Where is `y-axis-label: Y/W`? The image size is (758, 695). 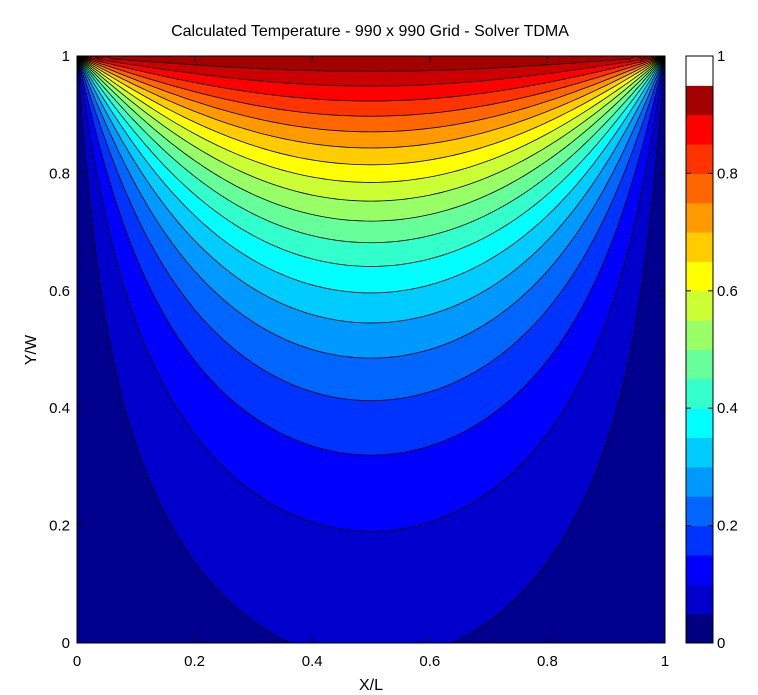 y-axis-label: Y/W is located at coordinates (31, 349).